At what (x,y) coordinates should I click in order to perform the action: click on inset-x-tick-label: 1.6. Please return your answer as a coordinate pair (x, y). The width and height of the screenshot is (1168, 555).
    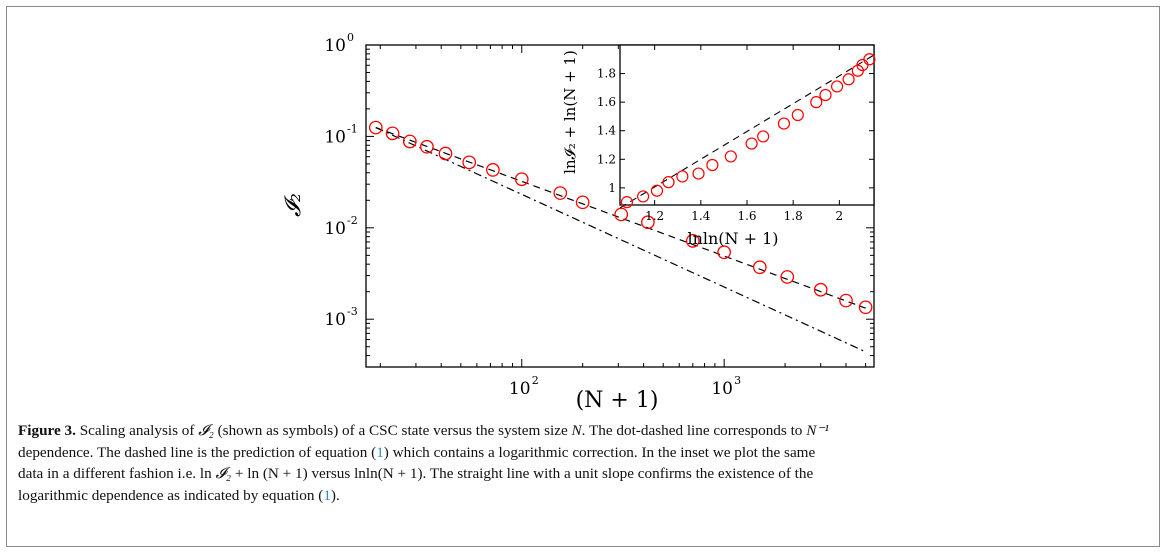
    Looking at the image, I should click on (746, 216).